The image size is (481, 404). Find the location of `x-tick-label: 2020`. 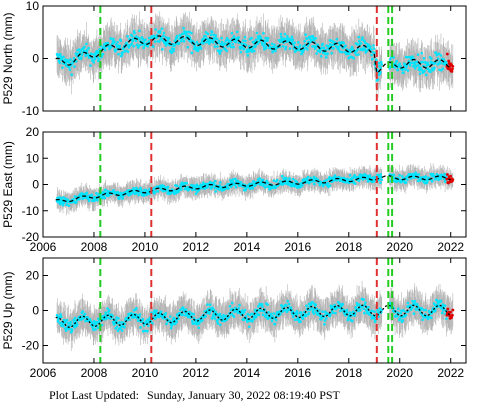

x-tick-label: 2020 is located at coordinates (399, 247).